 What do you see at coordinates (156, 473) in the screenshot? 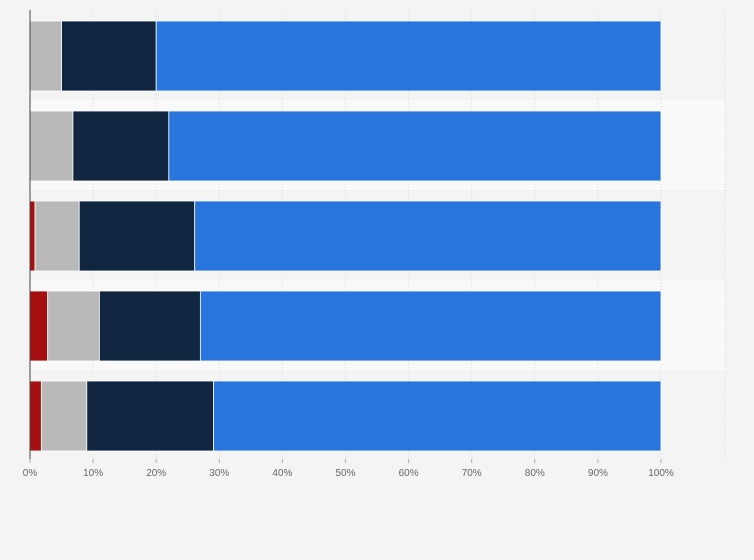
I see `x-tick-label: 20%` at bounding box center [156, 473].